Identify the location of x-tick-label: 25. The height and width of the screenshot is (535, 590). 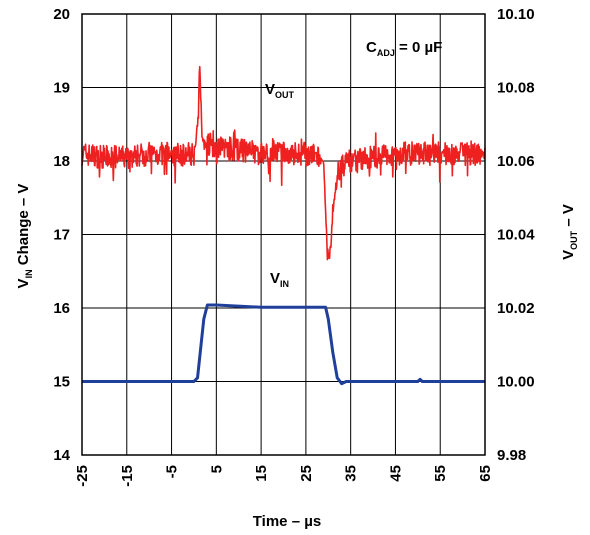
(306, 473).